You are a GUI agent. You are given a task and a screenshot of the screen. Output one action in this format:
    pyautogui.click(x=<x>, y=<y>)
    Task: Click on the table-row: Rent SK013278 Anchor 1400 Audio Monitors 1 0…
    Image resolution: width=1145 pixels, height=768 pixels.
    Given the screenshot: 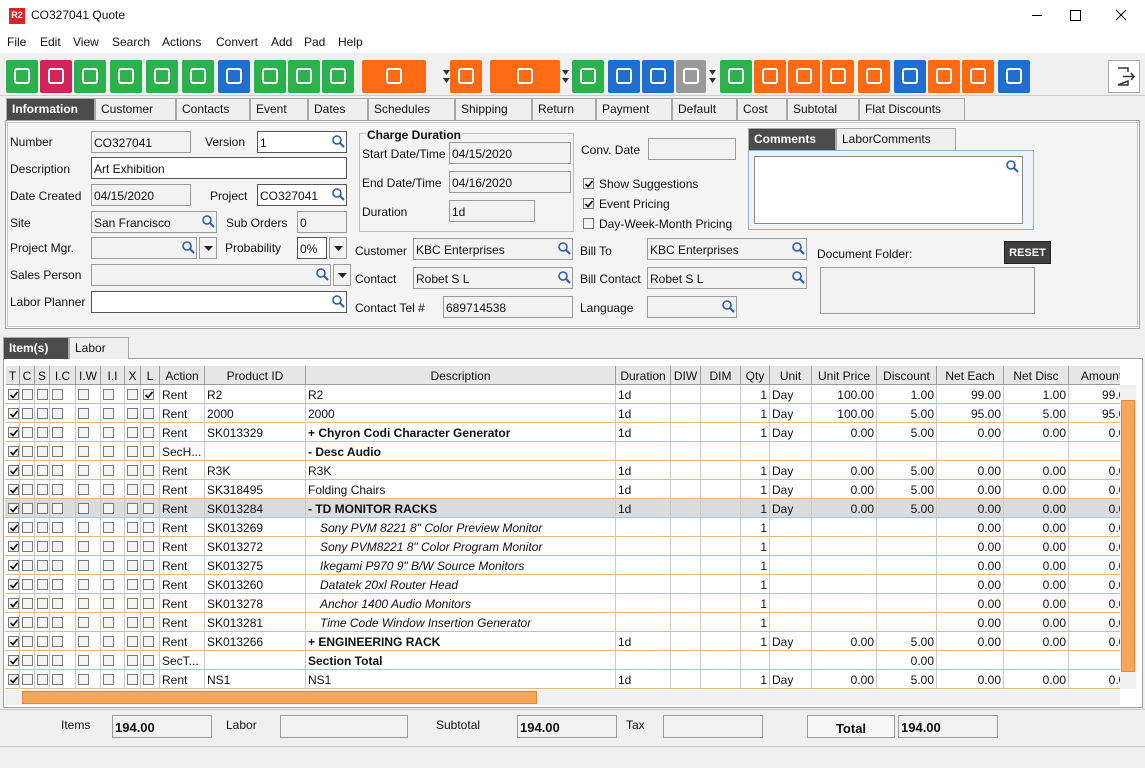 What is the action you would take?
    pyautogui.click(x=562, y=603)
    